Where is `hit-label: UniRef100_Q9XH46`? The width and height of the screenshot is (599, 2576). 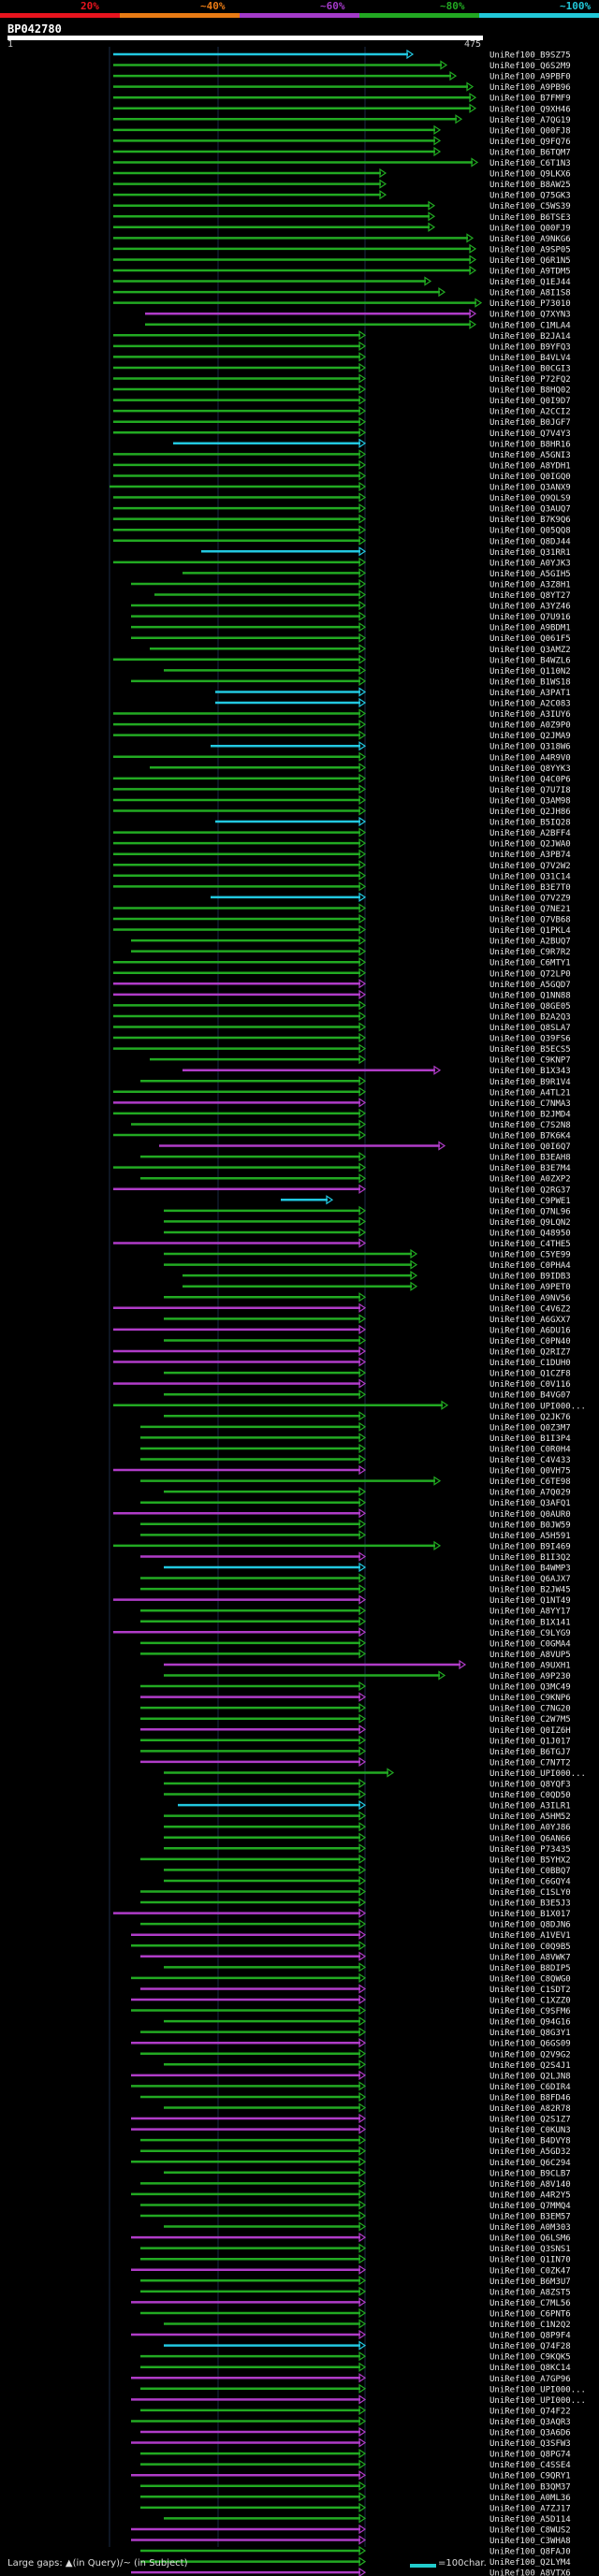
hit-label: UniRef100_Q9XH46 is located at coordinates (530, 109).